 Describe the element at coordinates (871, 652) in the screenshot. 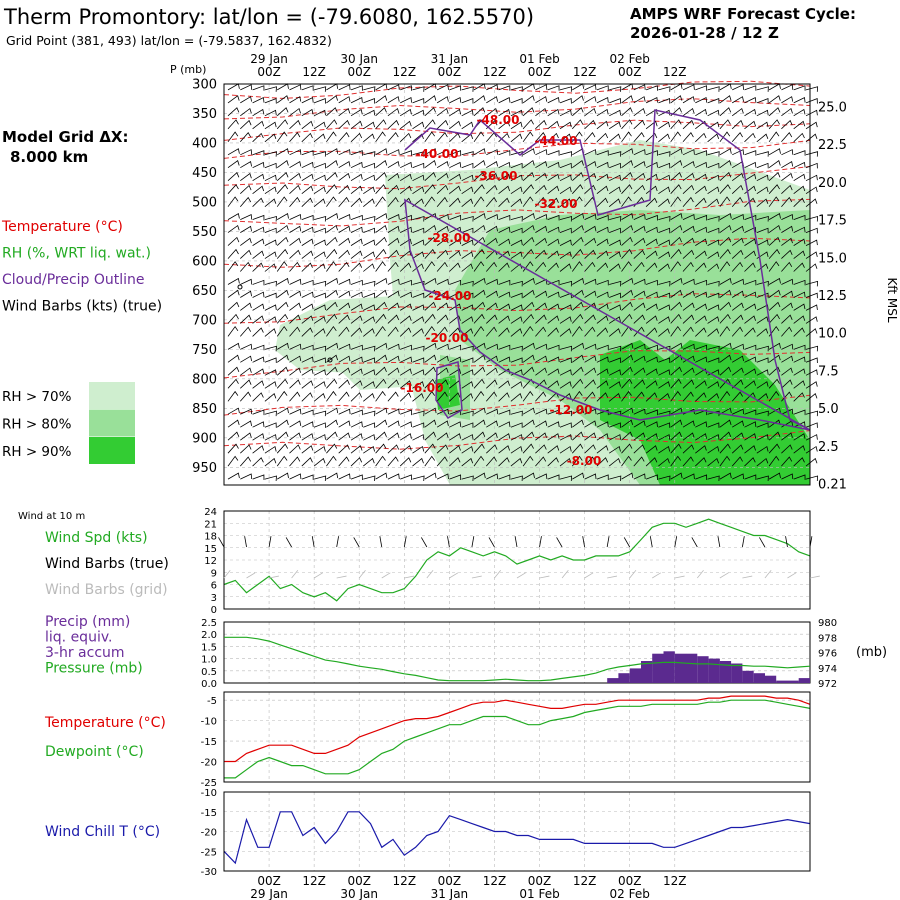

I see `pressure-unit: (mb)` at that location.